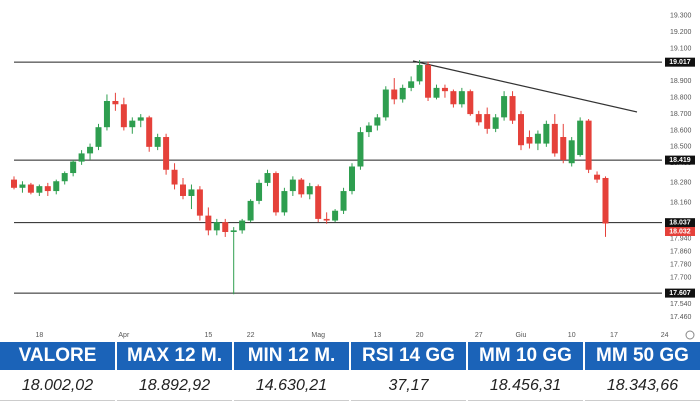 This screenshot has width=700, height=401. I want to click on y-tick-label: 17.860, so click(681, 252).